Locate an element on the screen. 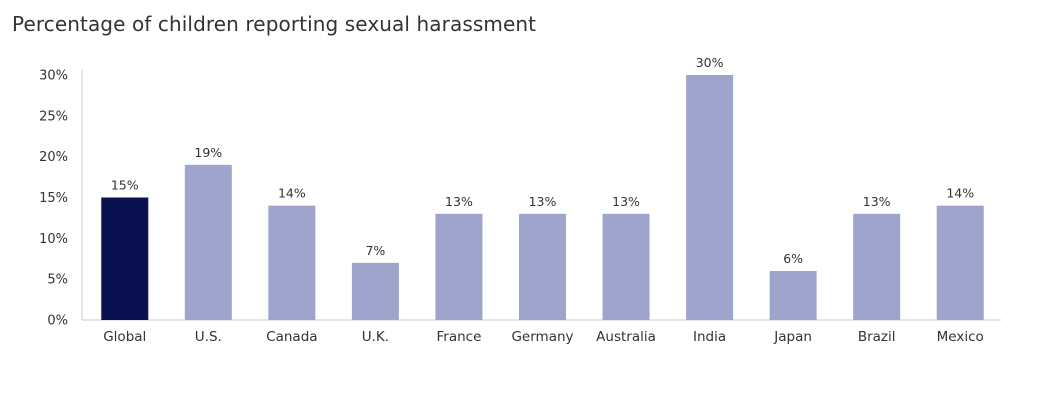  data-label: 6% is located at coordinates (793, 258).